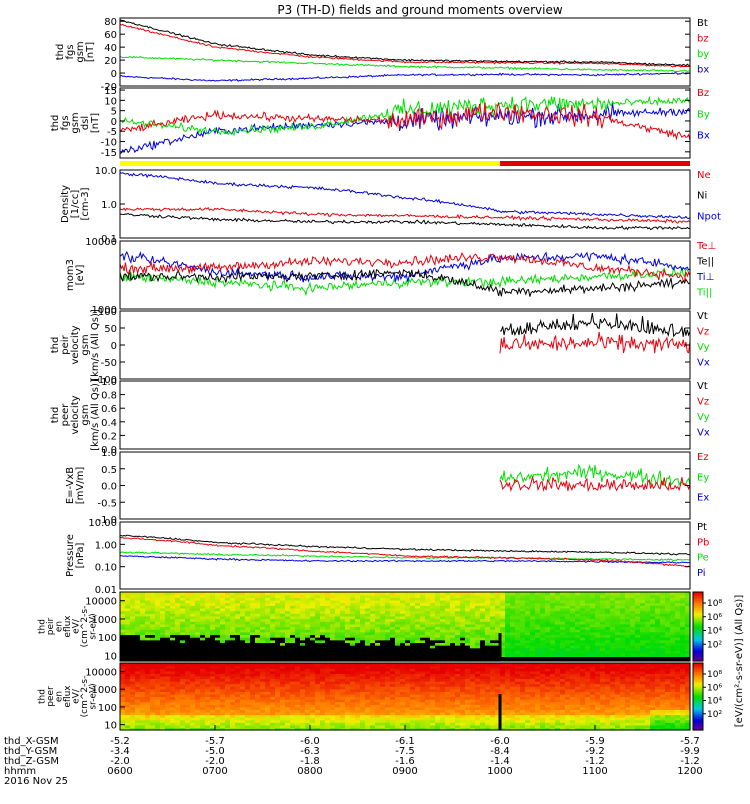  Describe the element at coordinates (80, 486) in the screenshot. I see `panel-ylabel-line: [mV/m]` at that location.